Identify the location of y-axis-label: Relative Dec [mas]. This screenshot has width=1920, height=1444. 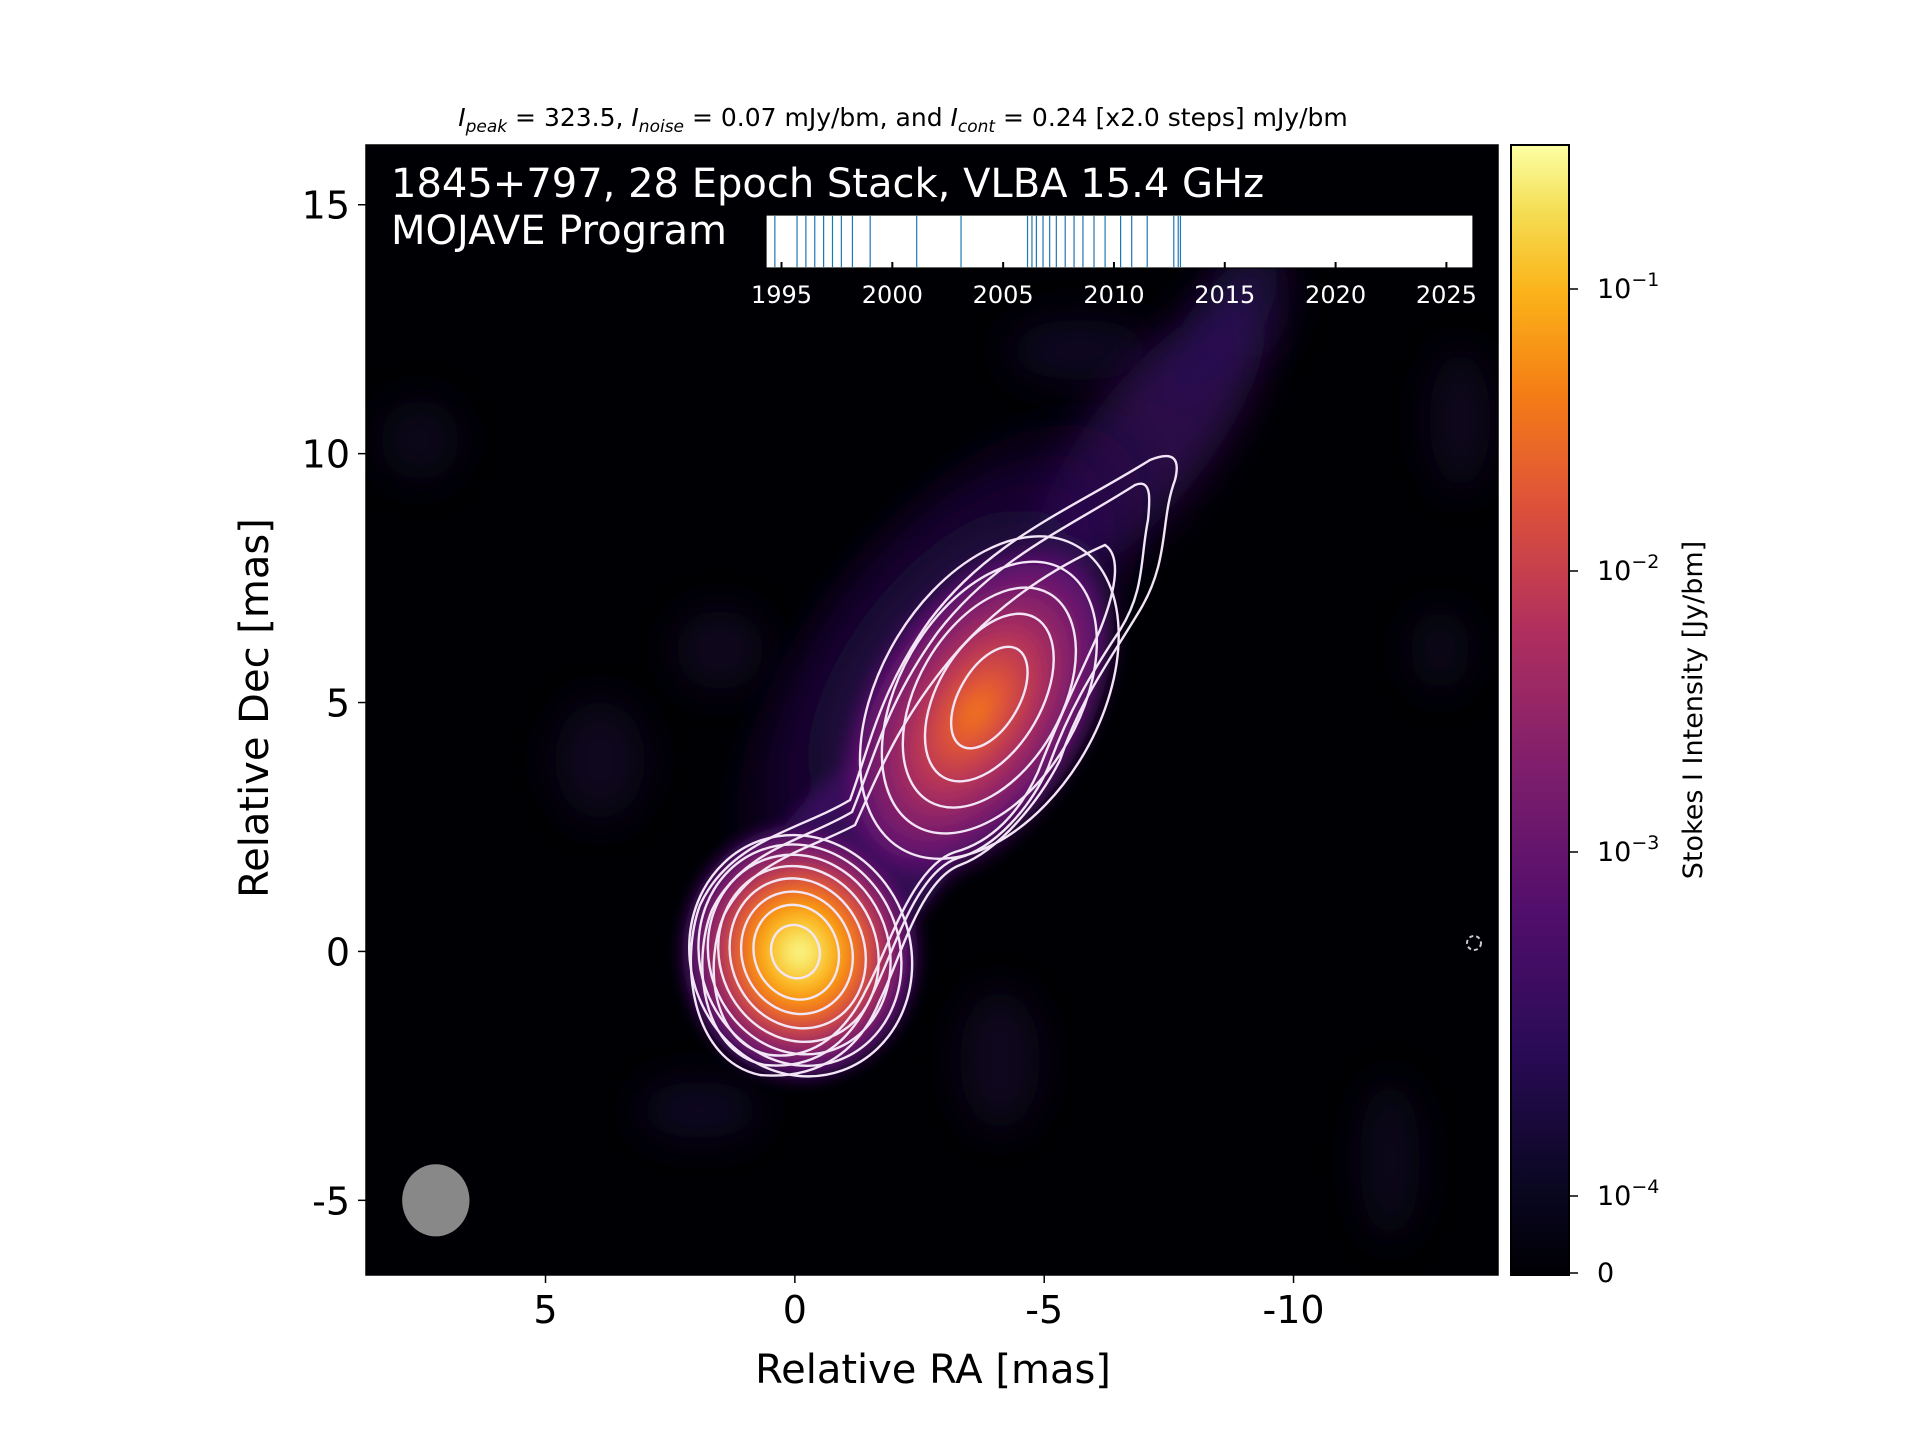
(255, 708).